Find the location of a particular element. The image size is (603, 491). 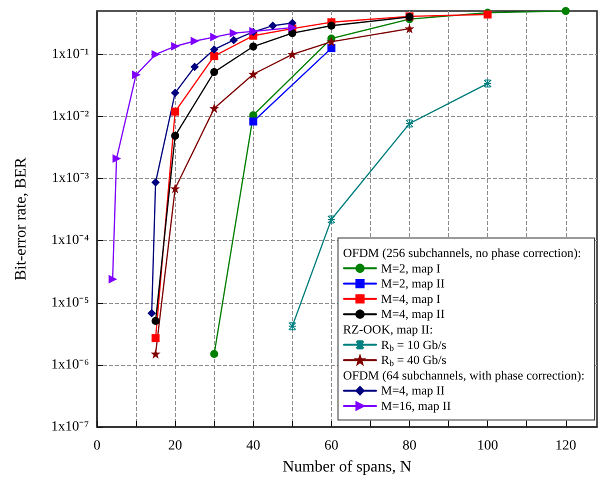

y-tick-label: 1x10⁻⁵ is located at coordinates (70, 302).